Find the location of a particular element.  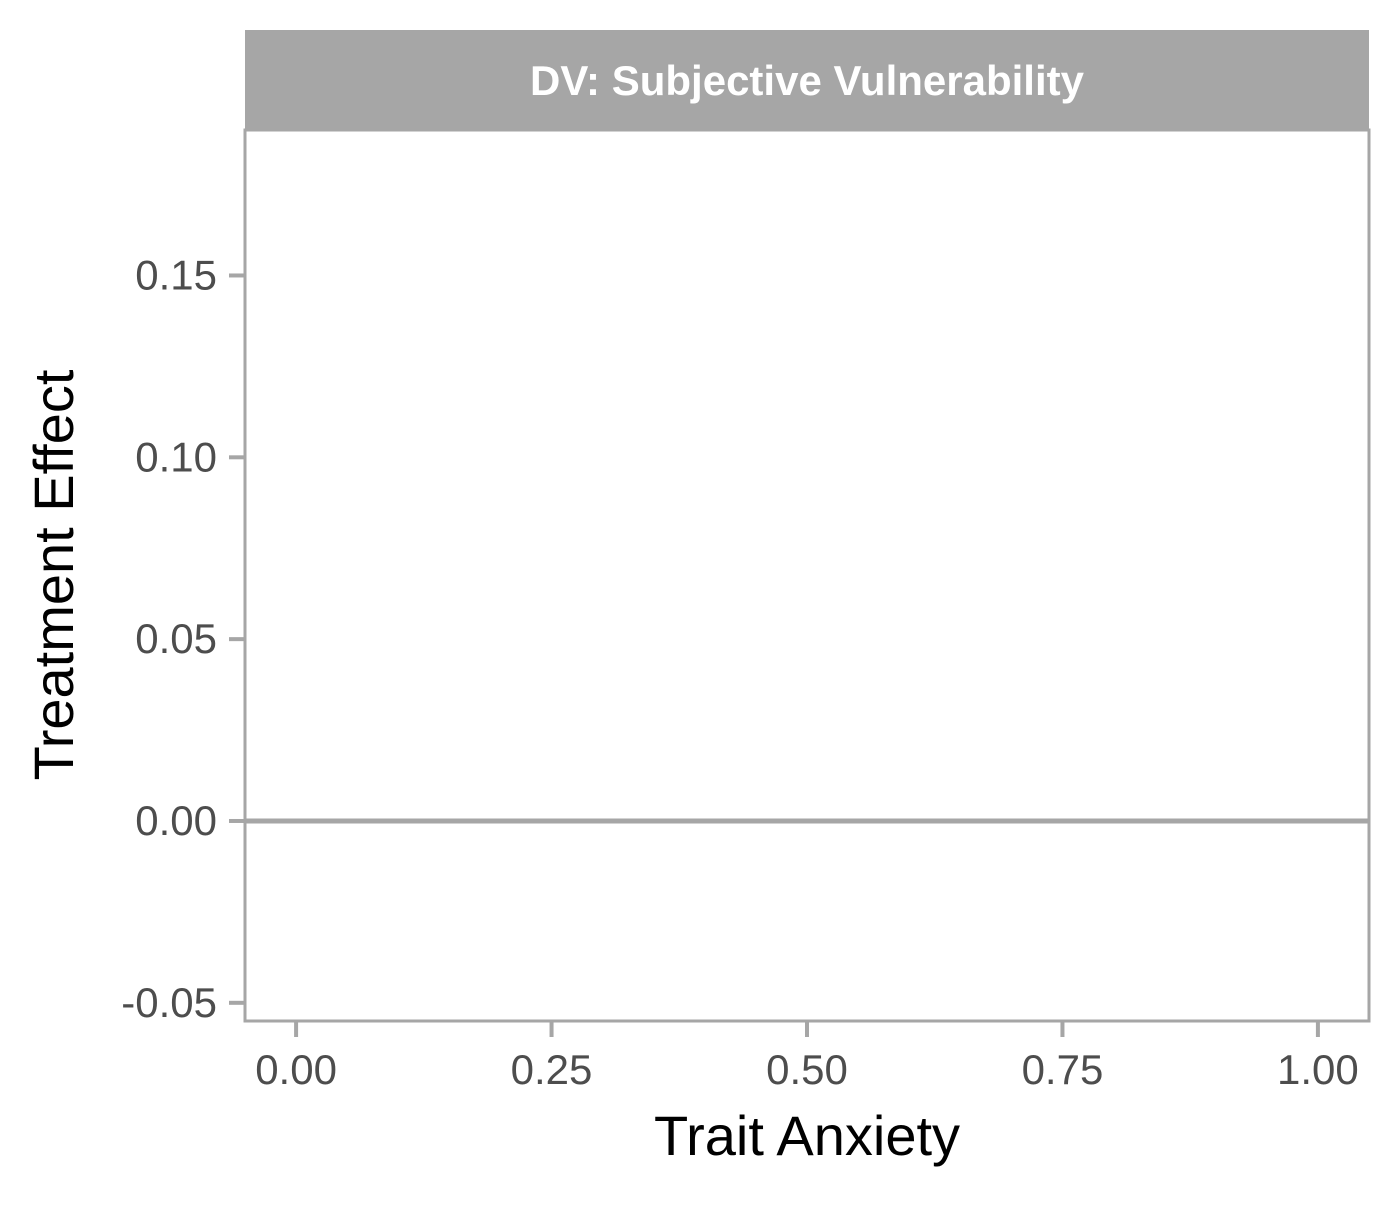

x-axis: 0.00 0.25 0.50 0.75 1.00 is located at coordinates (807, 1057).